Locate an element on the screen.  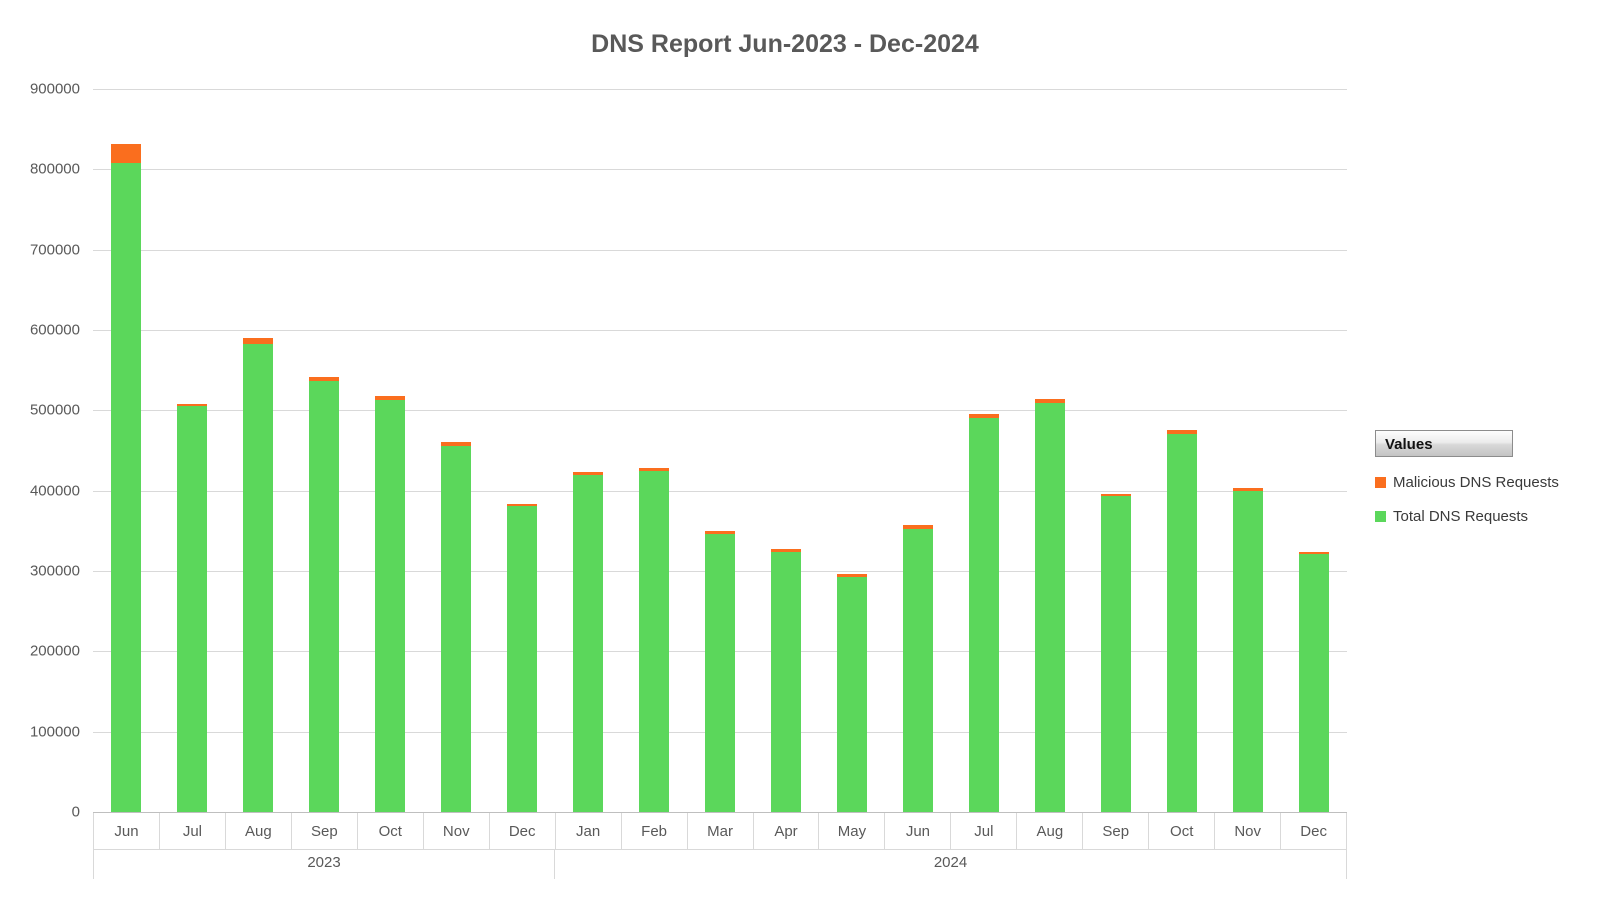
bar-oct-2023 is located at coordinates (390, 603).